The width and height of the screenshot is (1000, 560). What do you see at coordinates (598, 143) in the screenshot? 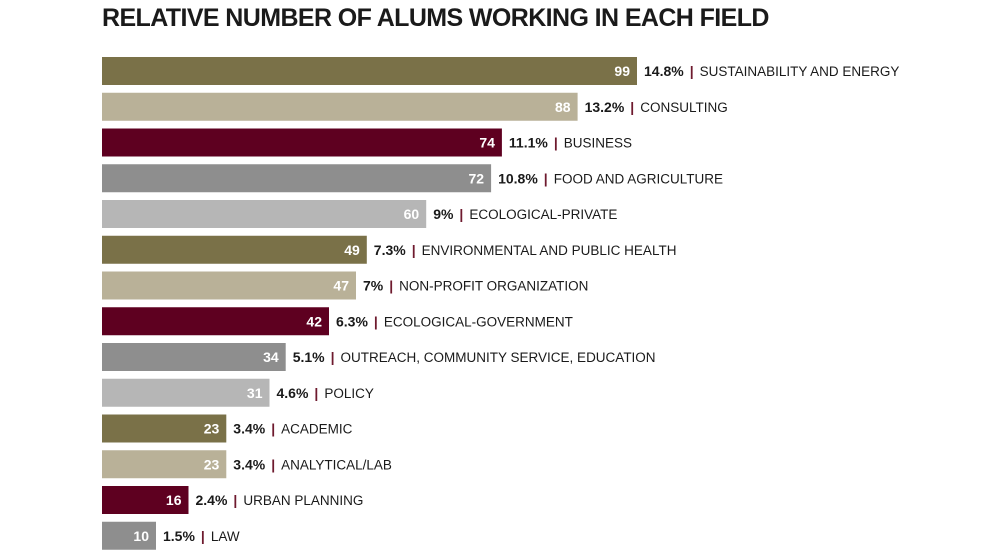
I see `bar-category-label: BUSINESS` at bounding box center [598, 143].